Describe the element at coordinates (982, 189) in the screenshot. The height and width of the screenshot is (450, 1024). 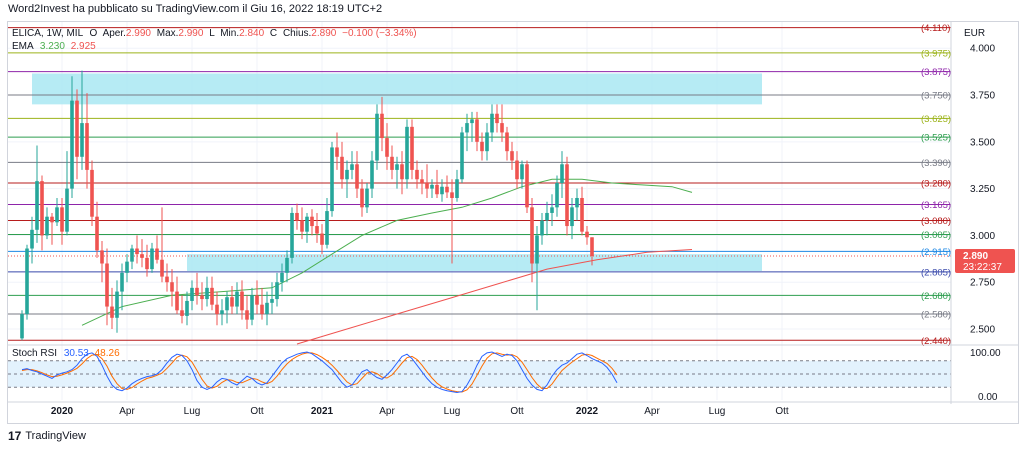
I see `price-tick-label: 3.250` at that location.